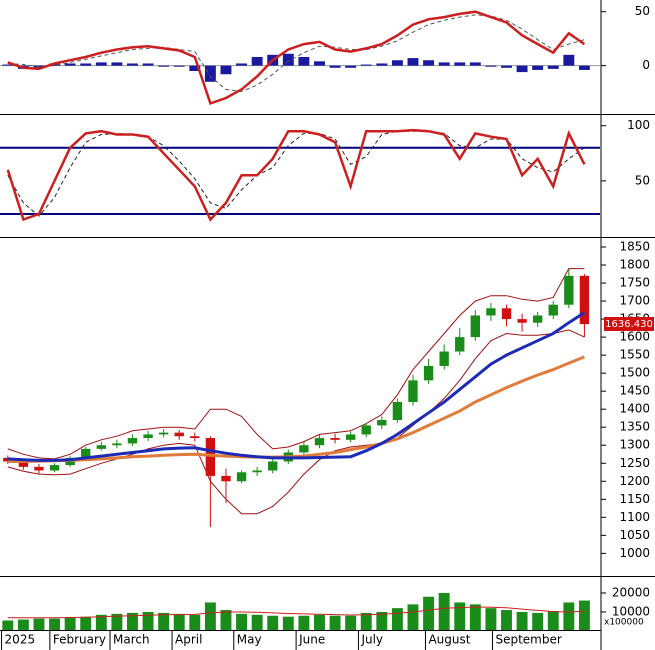 This screenshot has height=650, width=655. I want to click on y-tick-label: 1750, so click(634, 283).